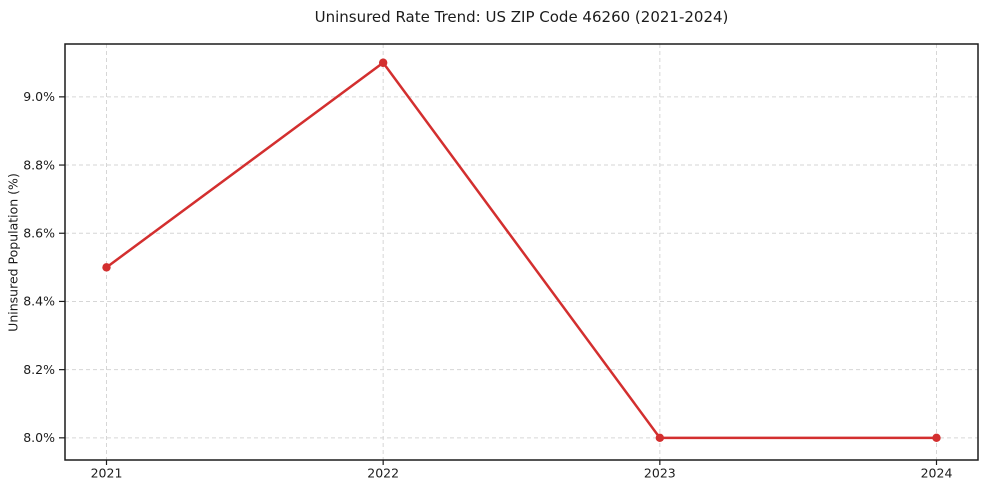 The image size is (989, 490). Describe the element at coordinates (937, 473) in the screenshot. I see `x-tick-label: 2024` at that location.